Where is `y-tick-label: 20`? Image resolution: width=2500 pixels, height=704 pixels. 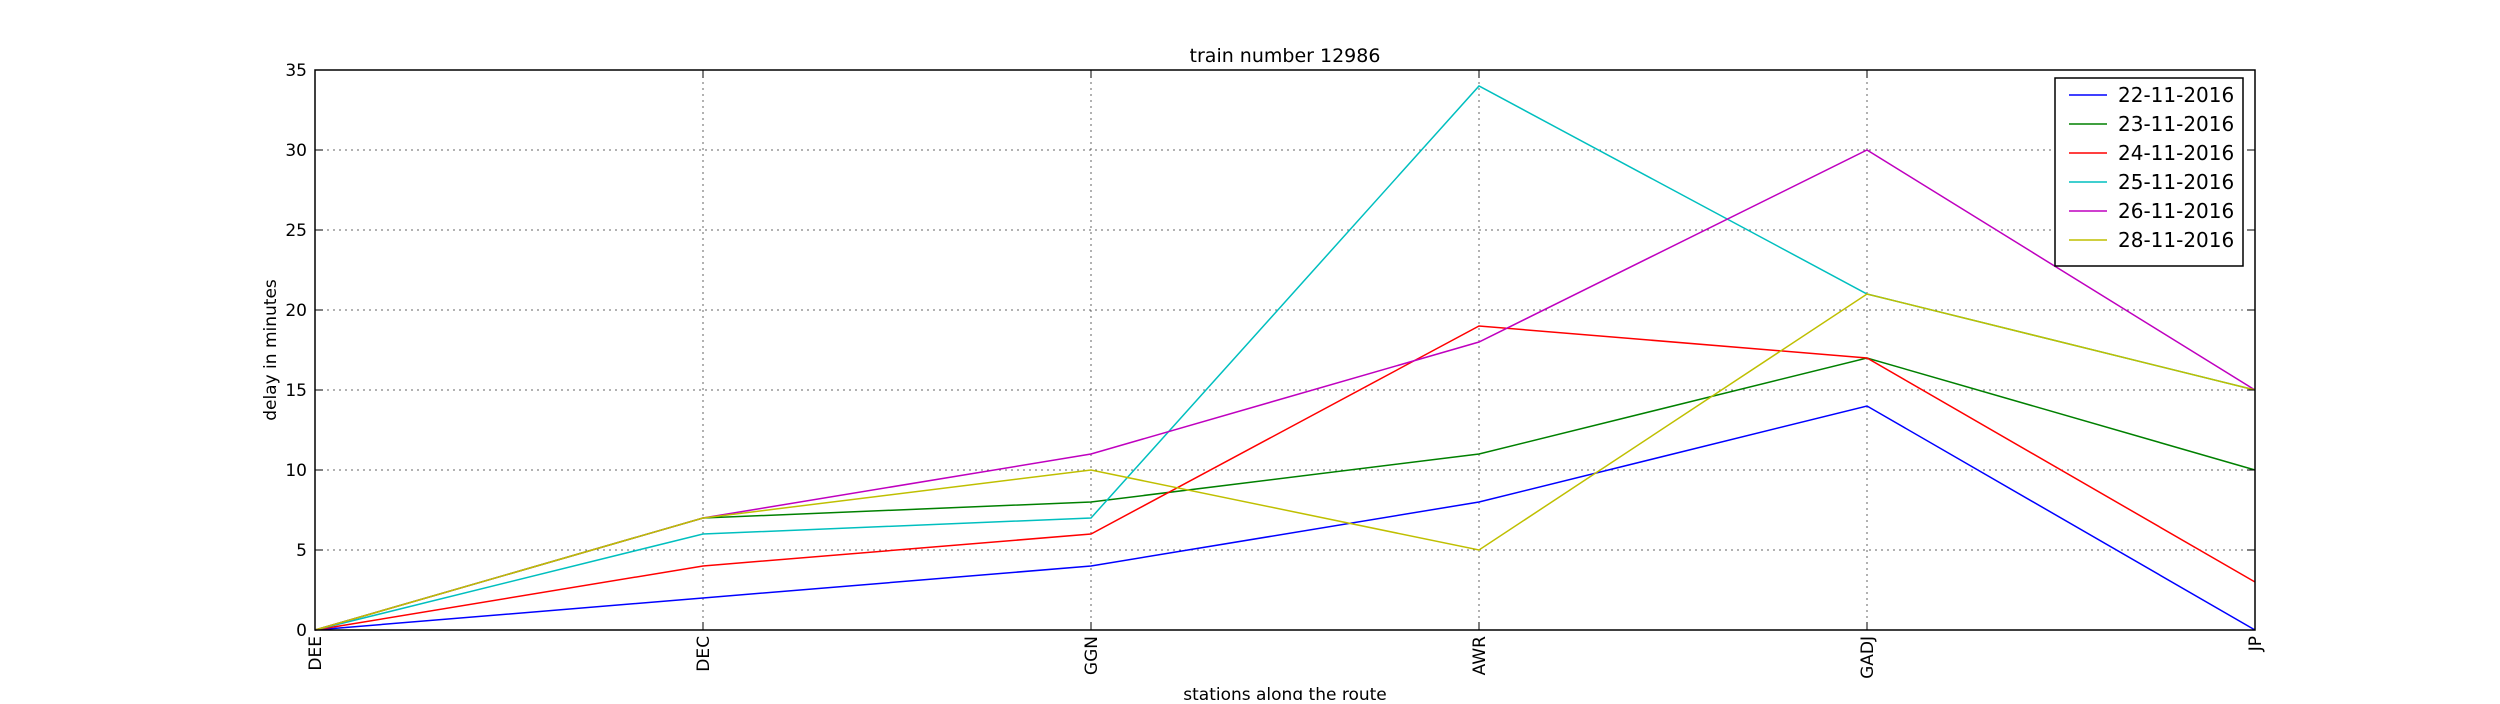
y-tick-label: 20 is located at coordinates (296, 311).